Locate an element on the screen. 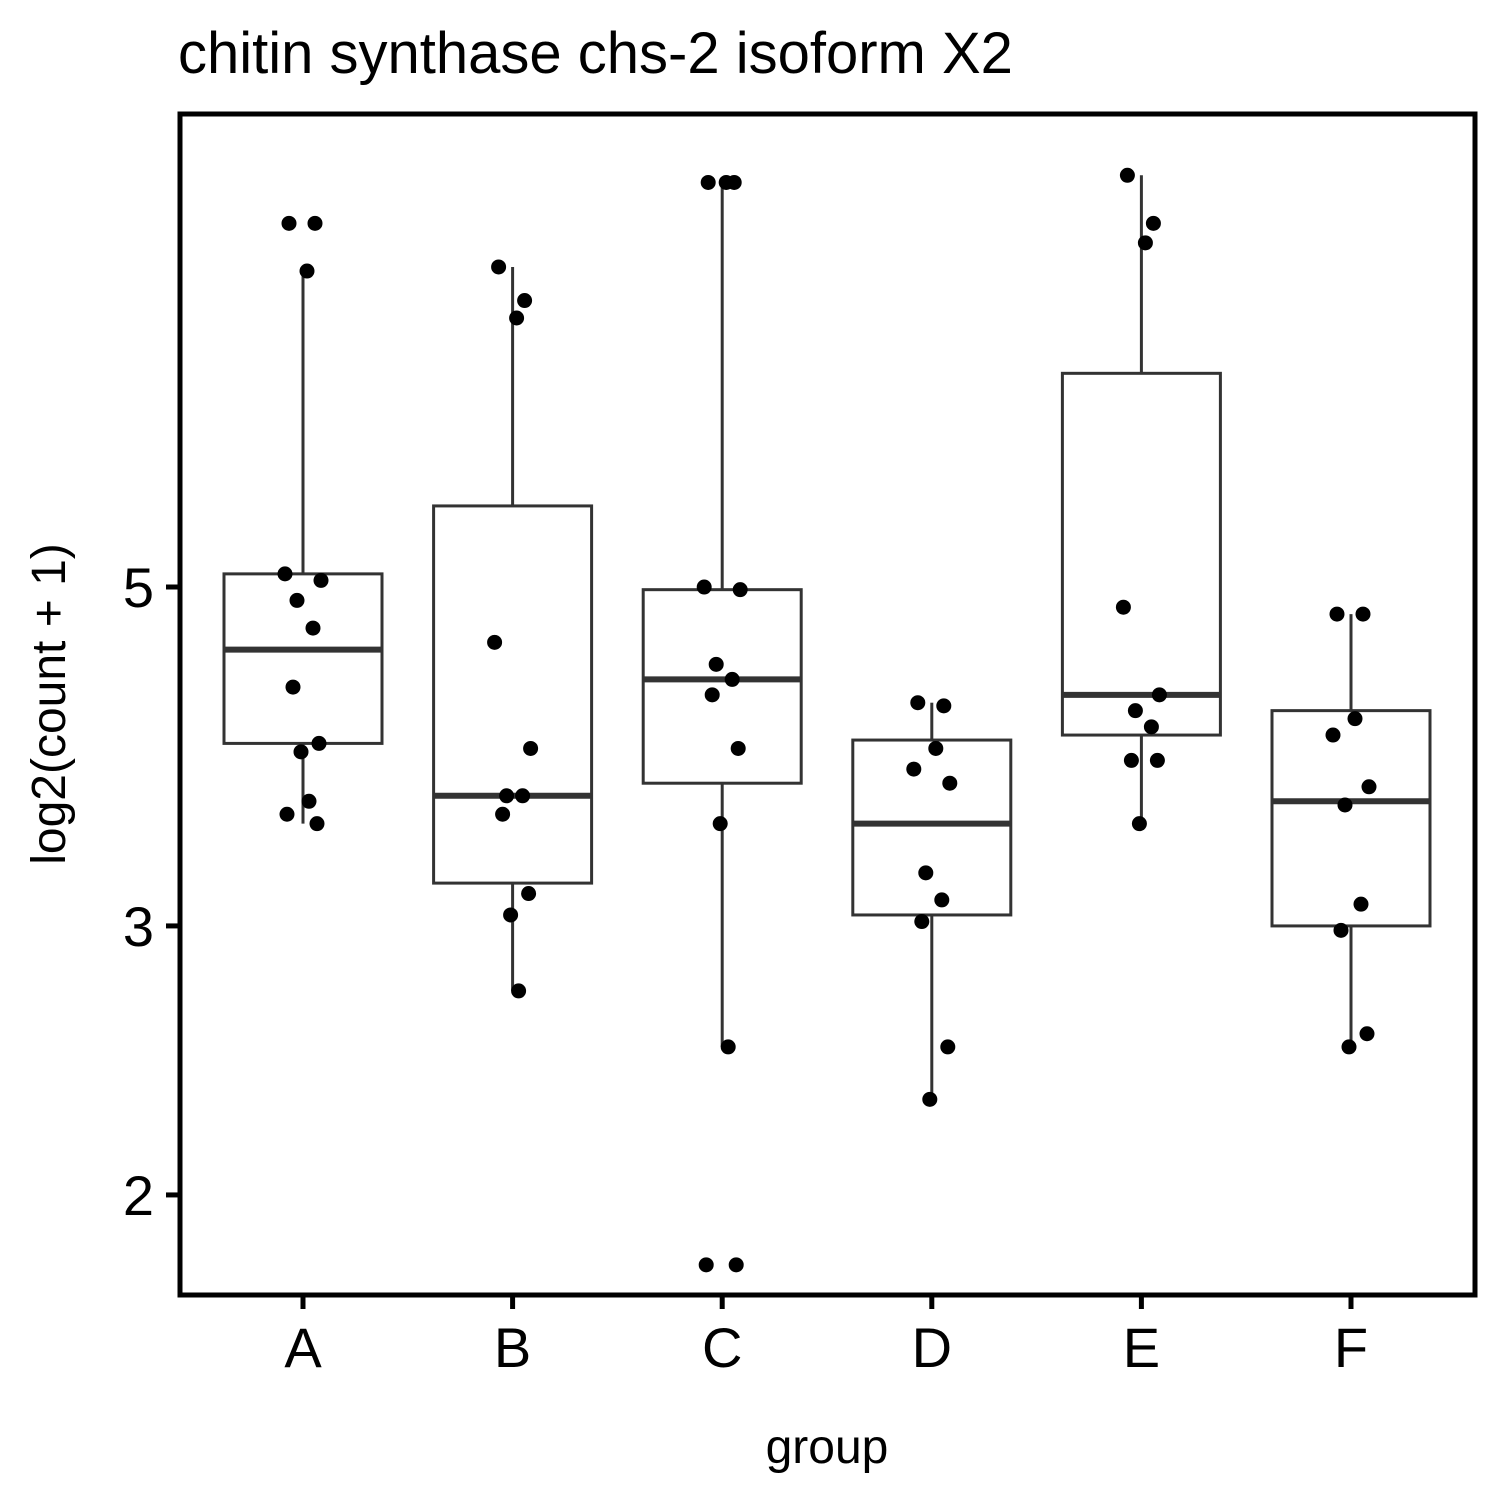 The image size is (1500, 1500). x-tick-label: A is located at coordinates (303, 1347).